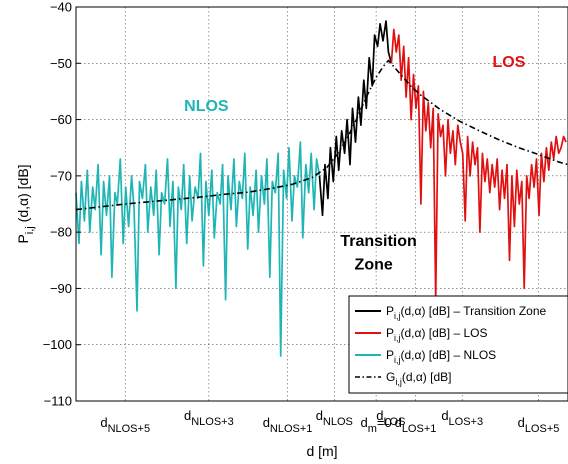 The width and height of the screenshot is (568, 464). I want to click on legend-label: Pi,j(d,α) [dB] – NLOS, so click(441, 356).